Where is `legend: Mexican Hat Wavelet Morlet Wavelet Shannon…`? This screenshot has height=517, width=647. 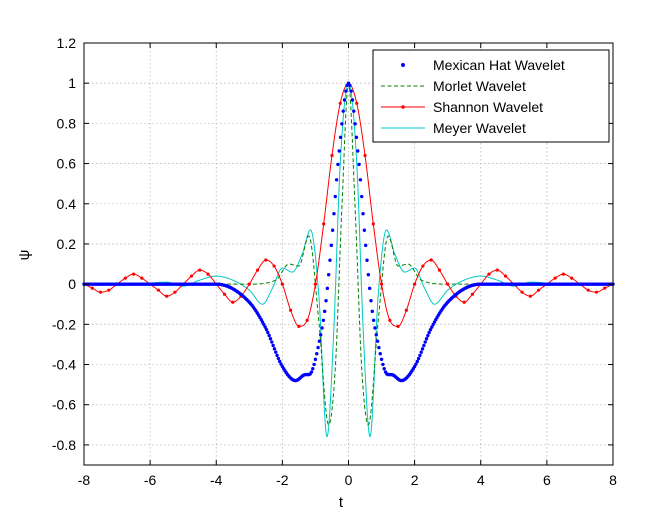 legend: Mexican Hat Wavelet Morlet Wavelet Shannon… is located at coordinates (491, 96).